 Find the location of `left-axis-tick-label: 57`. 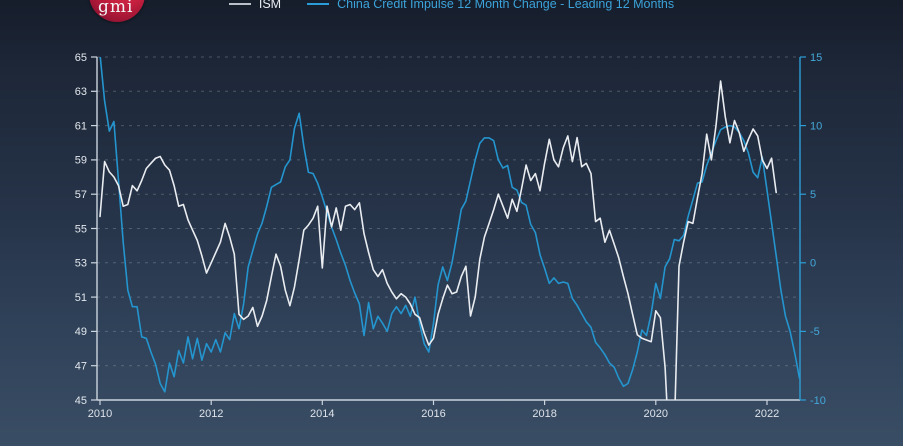

left-axis-tick-label: 57 is located at coordinates (81, 195).